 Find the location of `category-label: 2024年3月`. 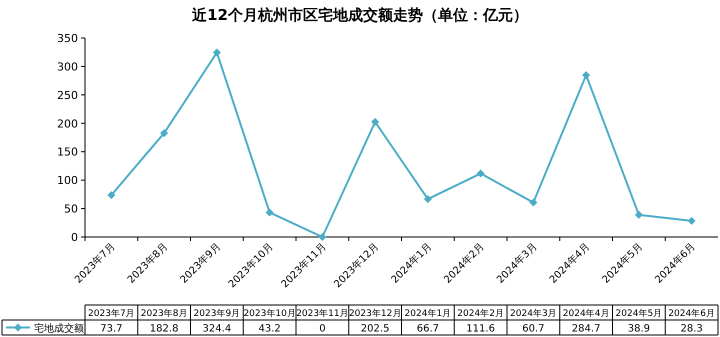

category-label: 2024年3月 is located at coordinates (533, 314).